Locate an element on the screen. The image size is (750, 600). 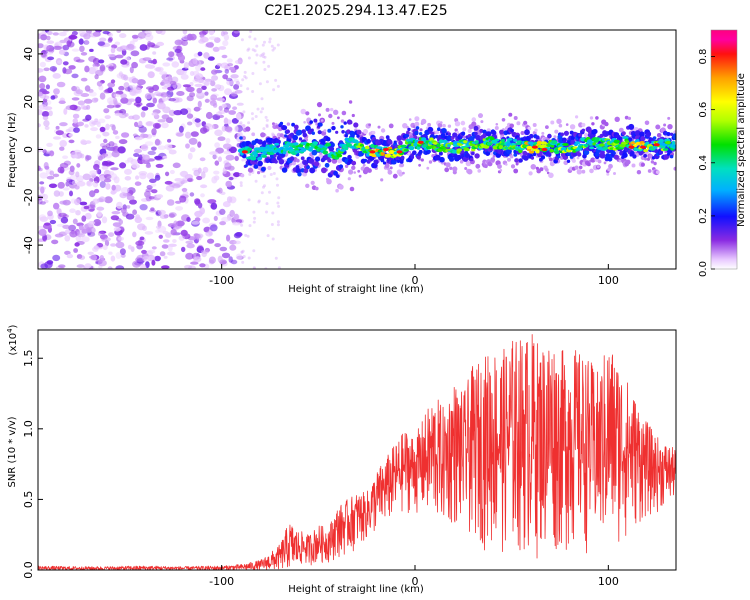
snr-exponent-label: (x104) is located at coordinates (12, 339).